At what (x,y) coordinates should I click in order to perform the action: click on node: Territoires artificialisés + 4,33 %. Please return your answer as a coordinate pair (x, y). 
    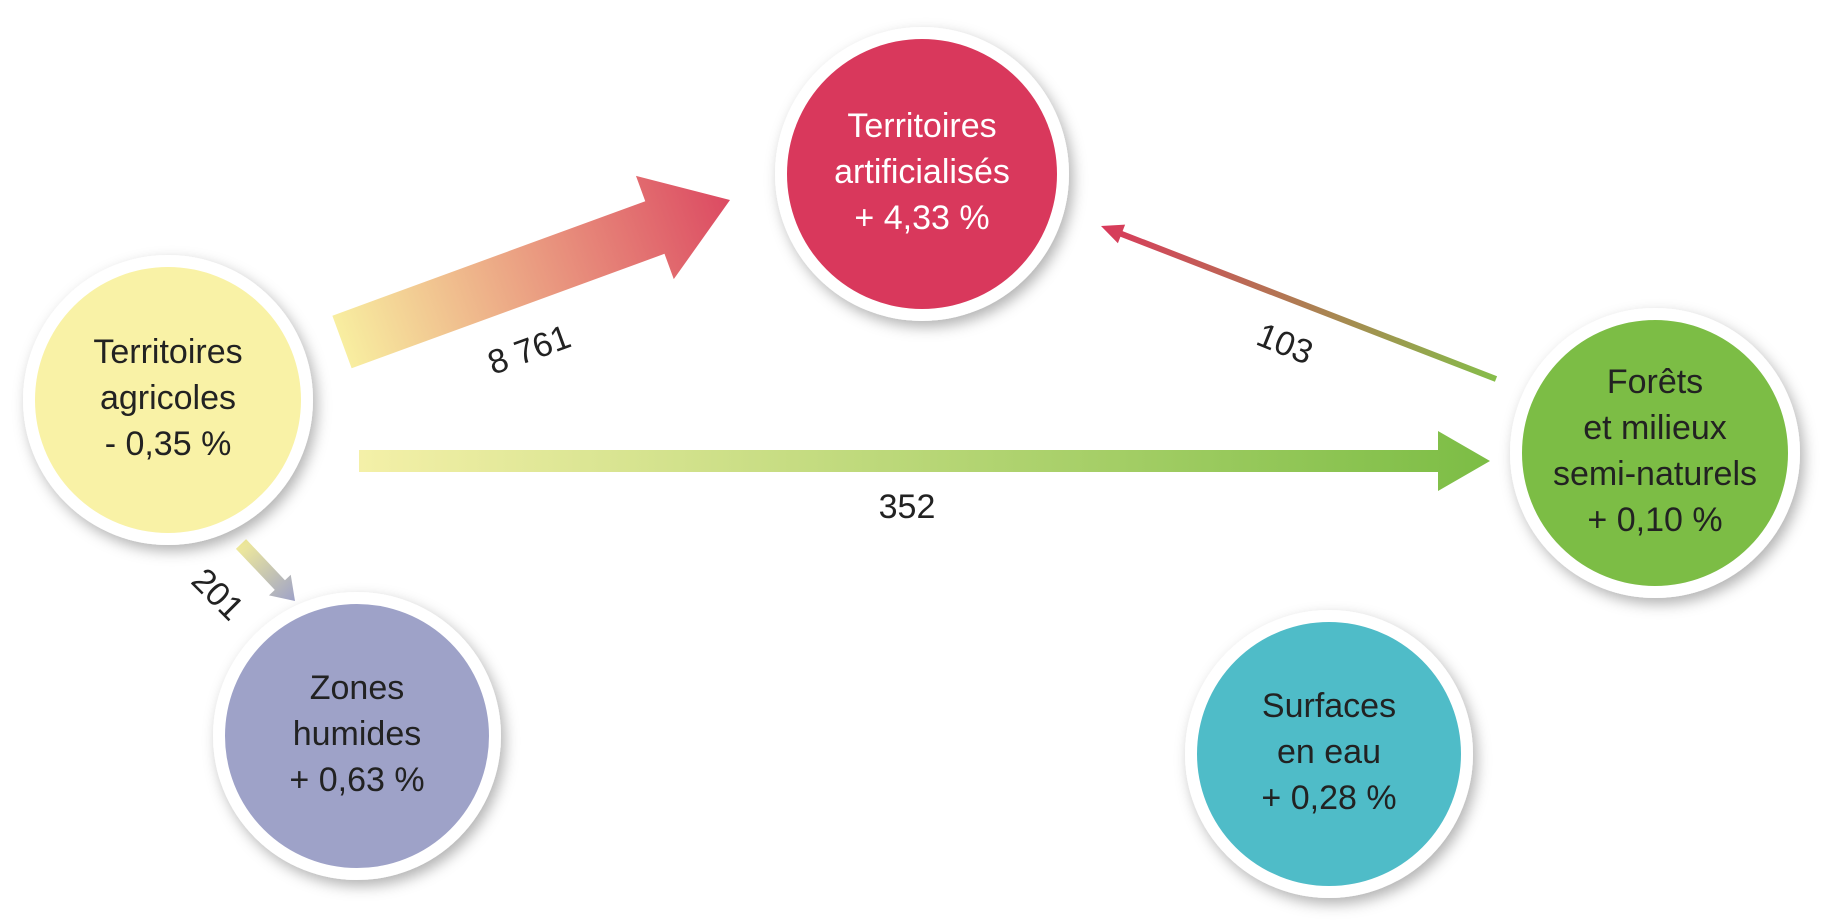
    Looking at the image, I should click on (922, 174).